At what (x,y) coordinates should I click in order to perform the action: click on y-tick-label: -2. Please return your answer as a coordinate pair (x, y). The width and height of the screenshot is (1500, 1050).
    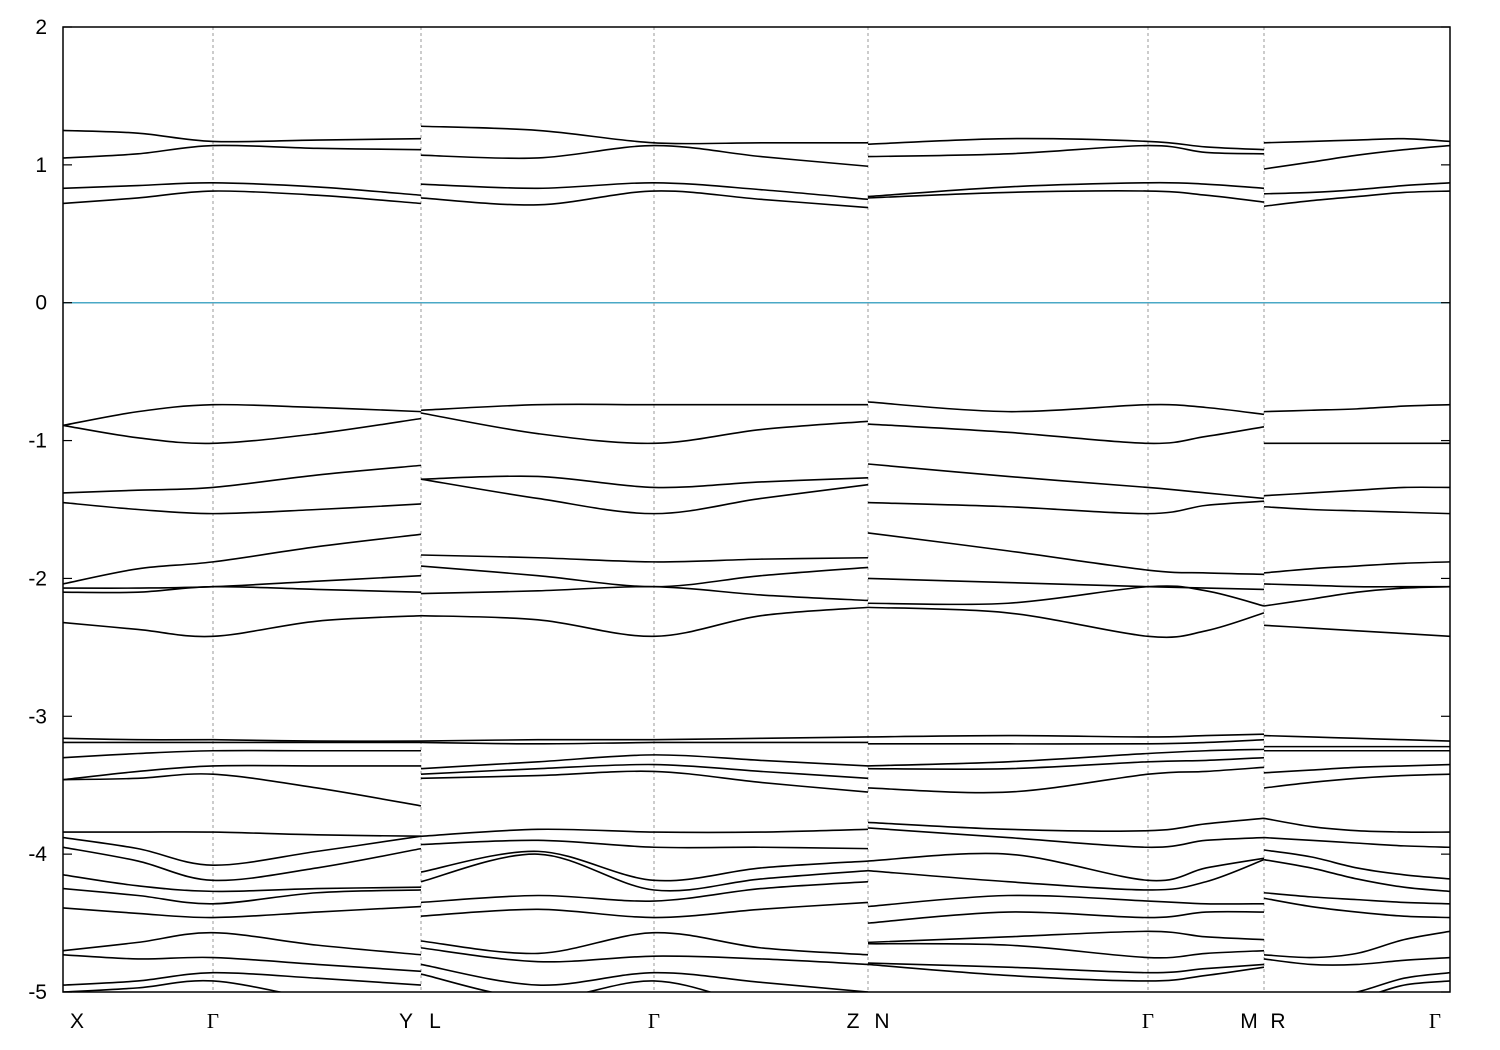
    Looking at the image, I should click on (37, 578).